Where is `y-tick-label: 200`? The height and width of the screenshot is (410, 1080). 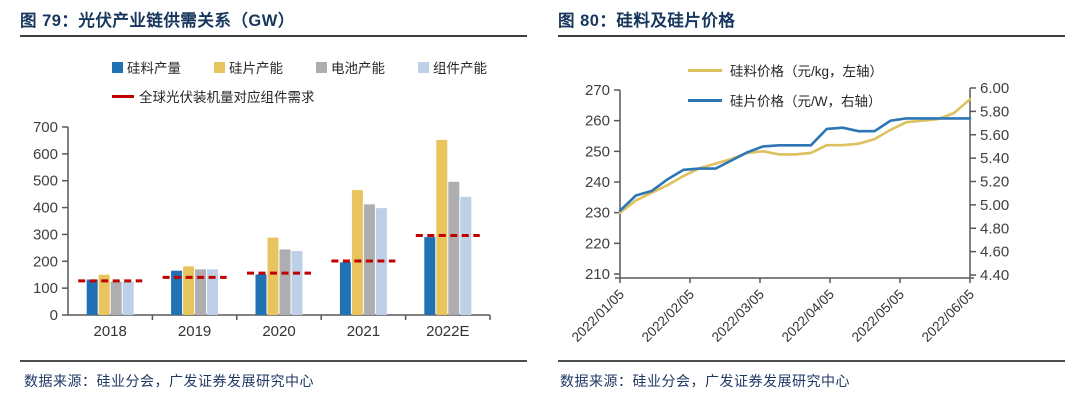
y-tick-label: 200 is located at coordinates (45, 261).